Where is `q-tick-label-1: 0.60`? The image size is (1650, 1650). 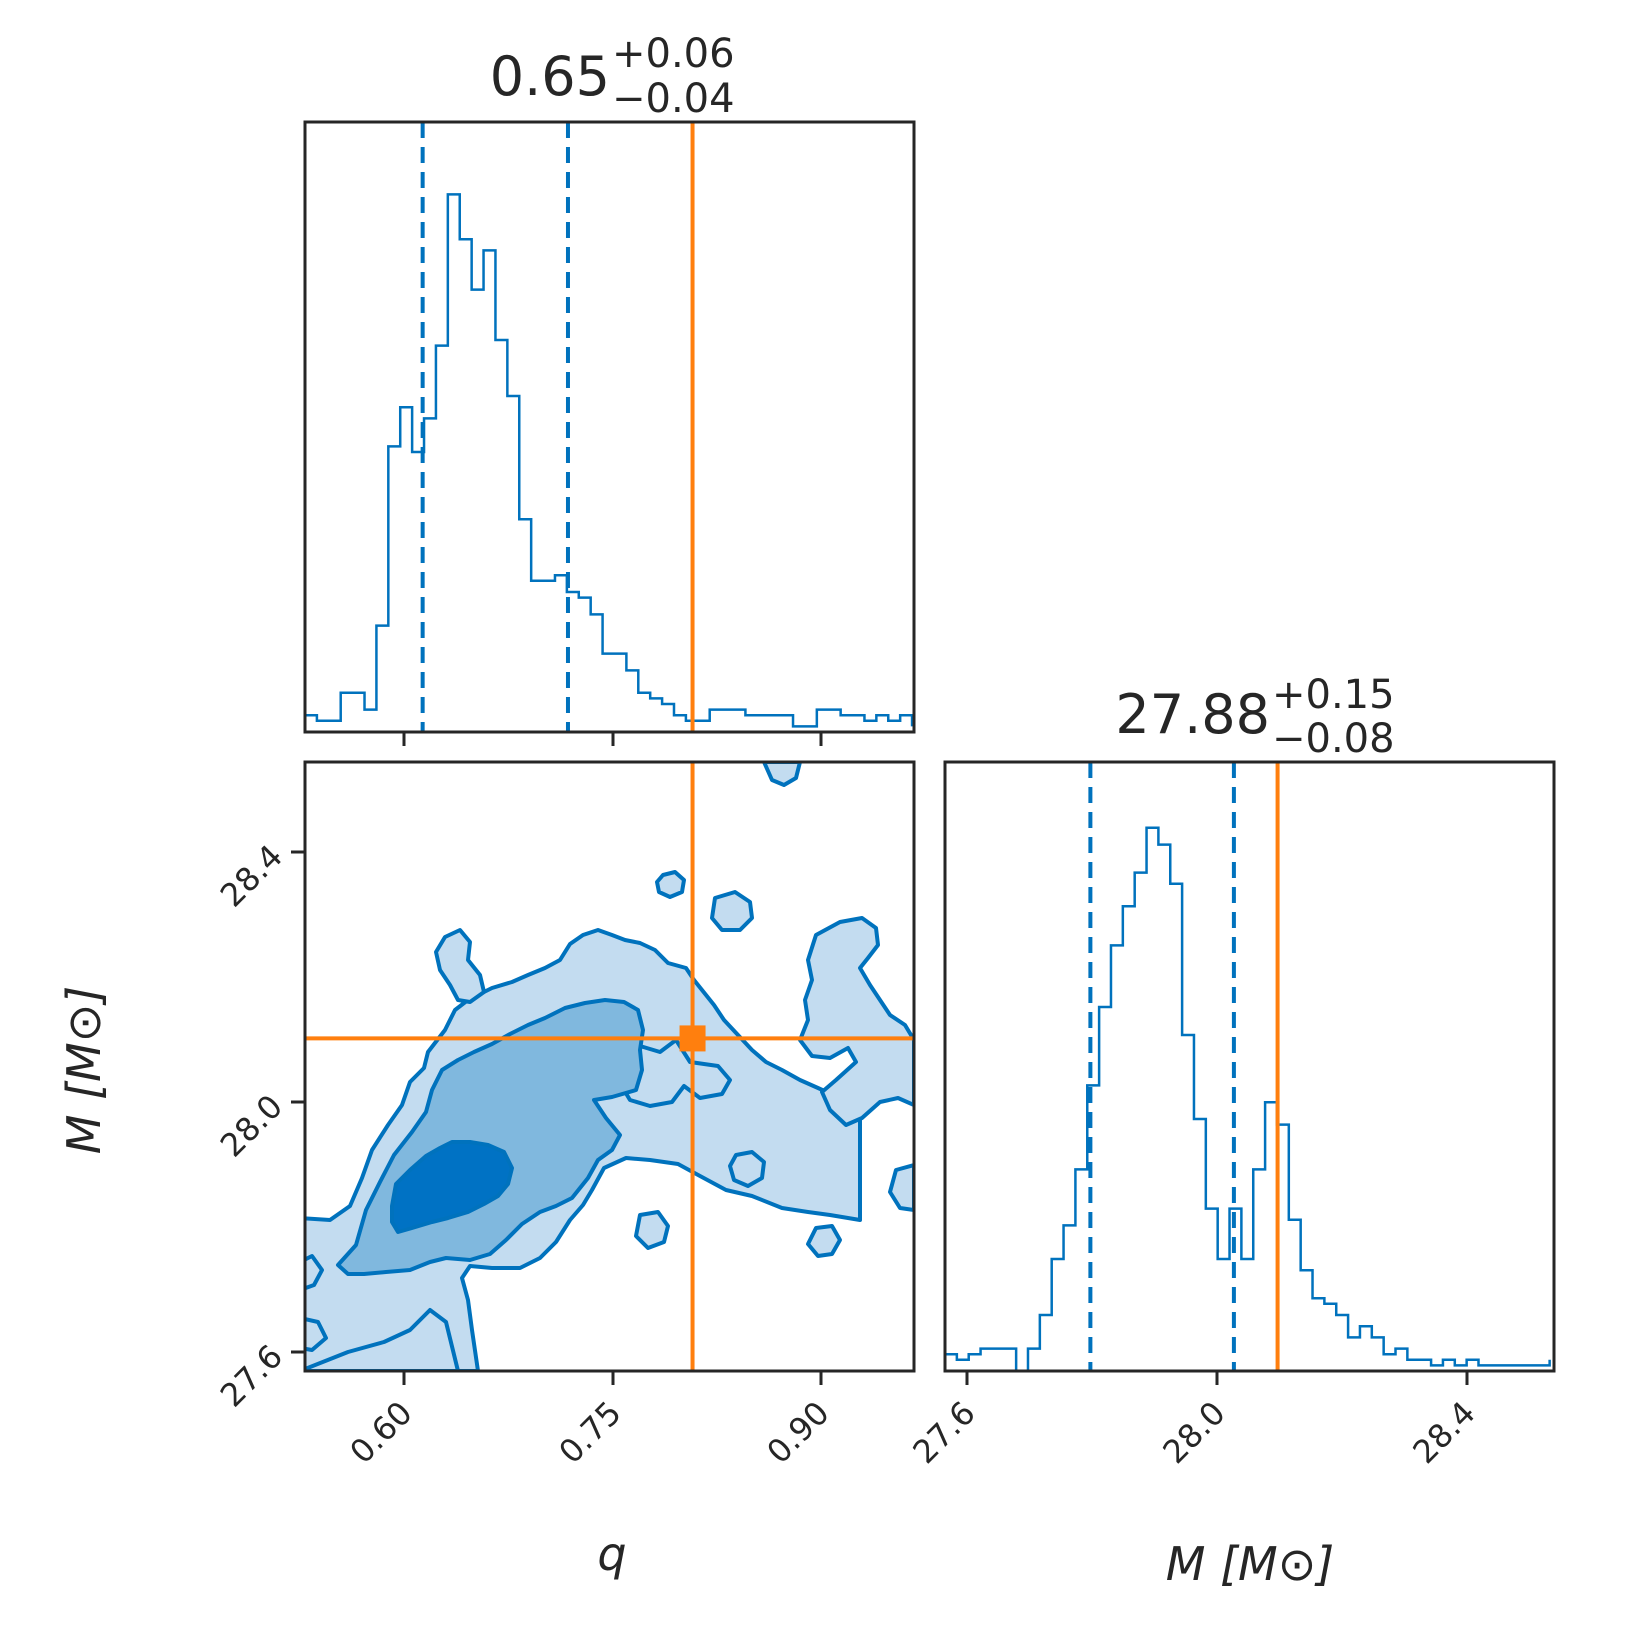 q-tick-label-1: 0.60 is located at coordinates (380, 1432).